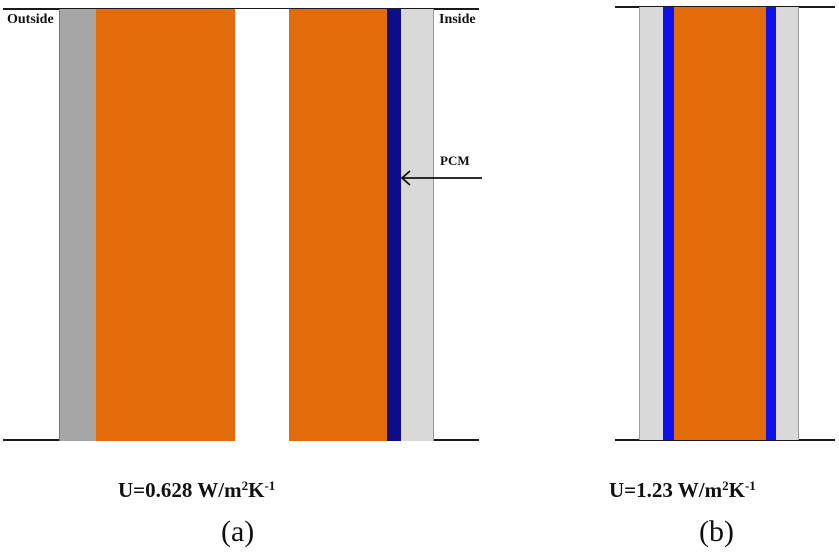  Describe the element at coordinates (165, 225) in the screenshot. I see `wall-a-outer-brick-layer` at that location.